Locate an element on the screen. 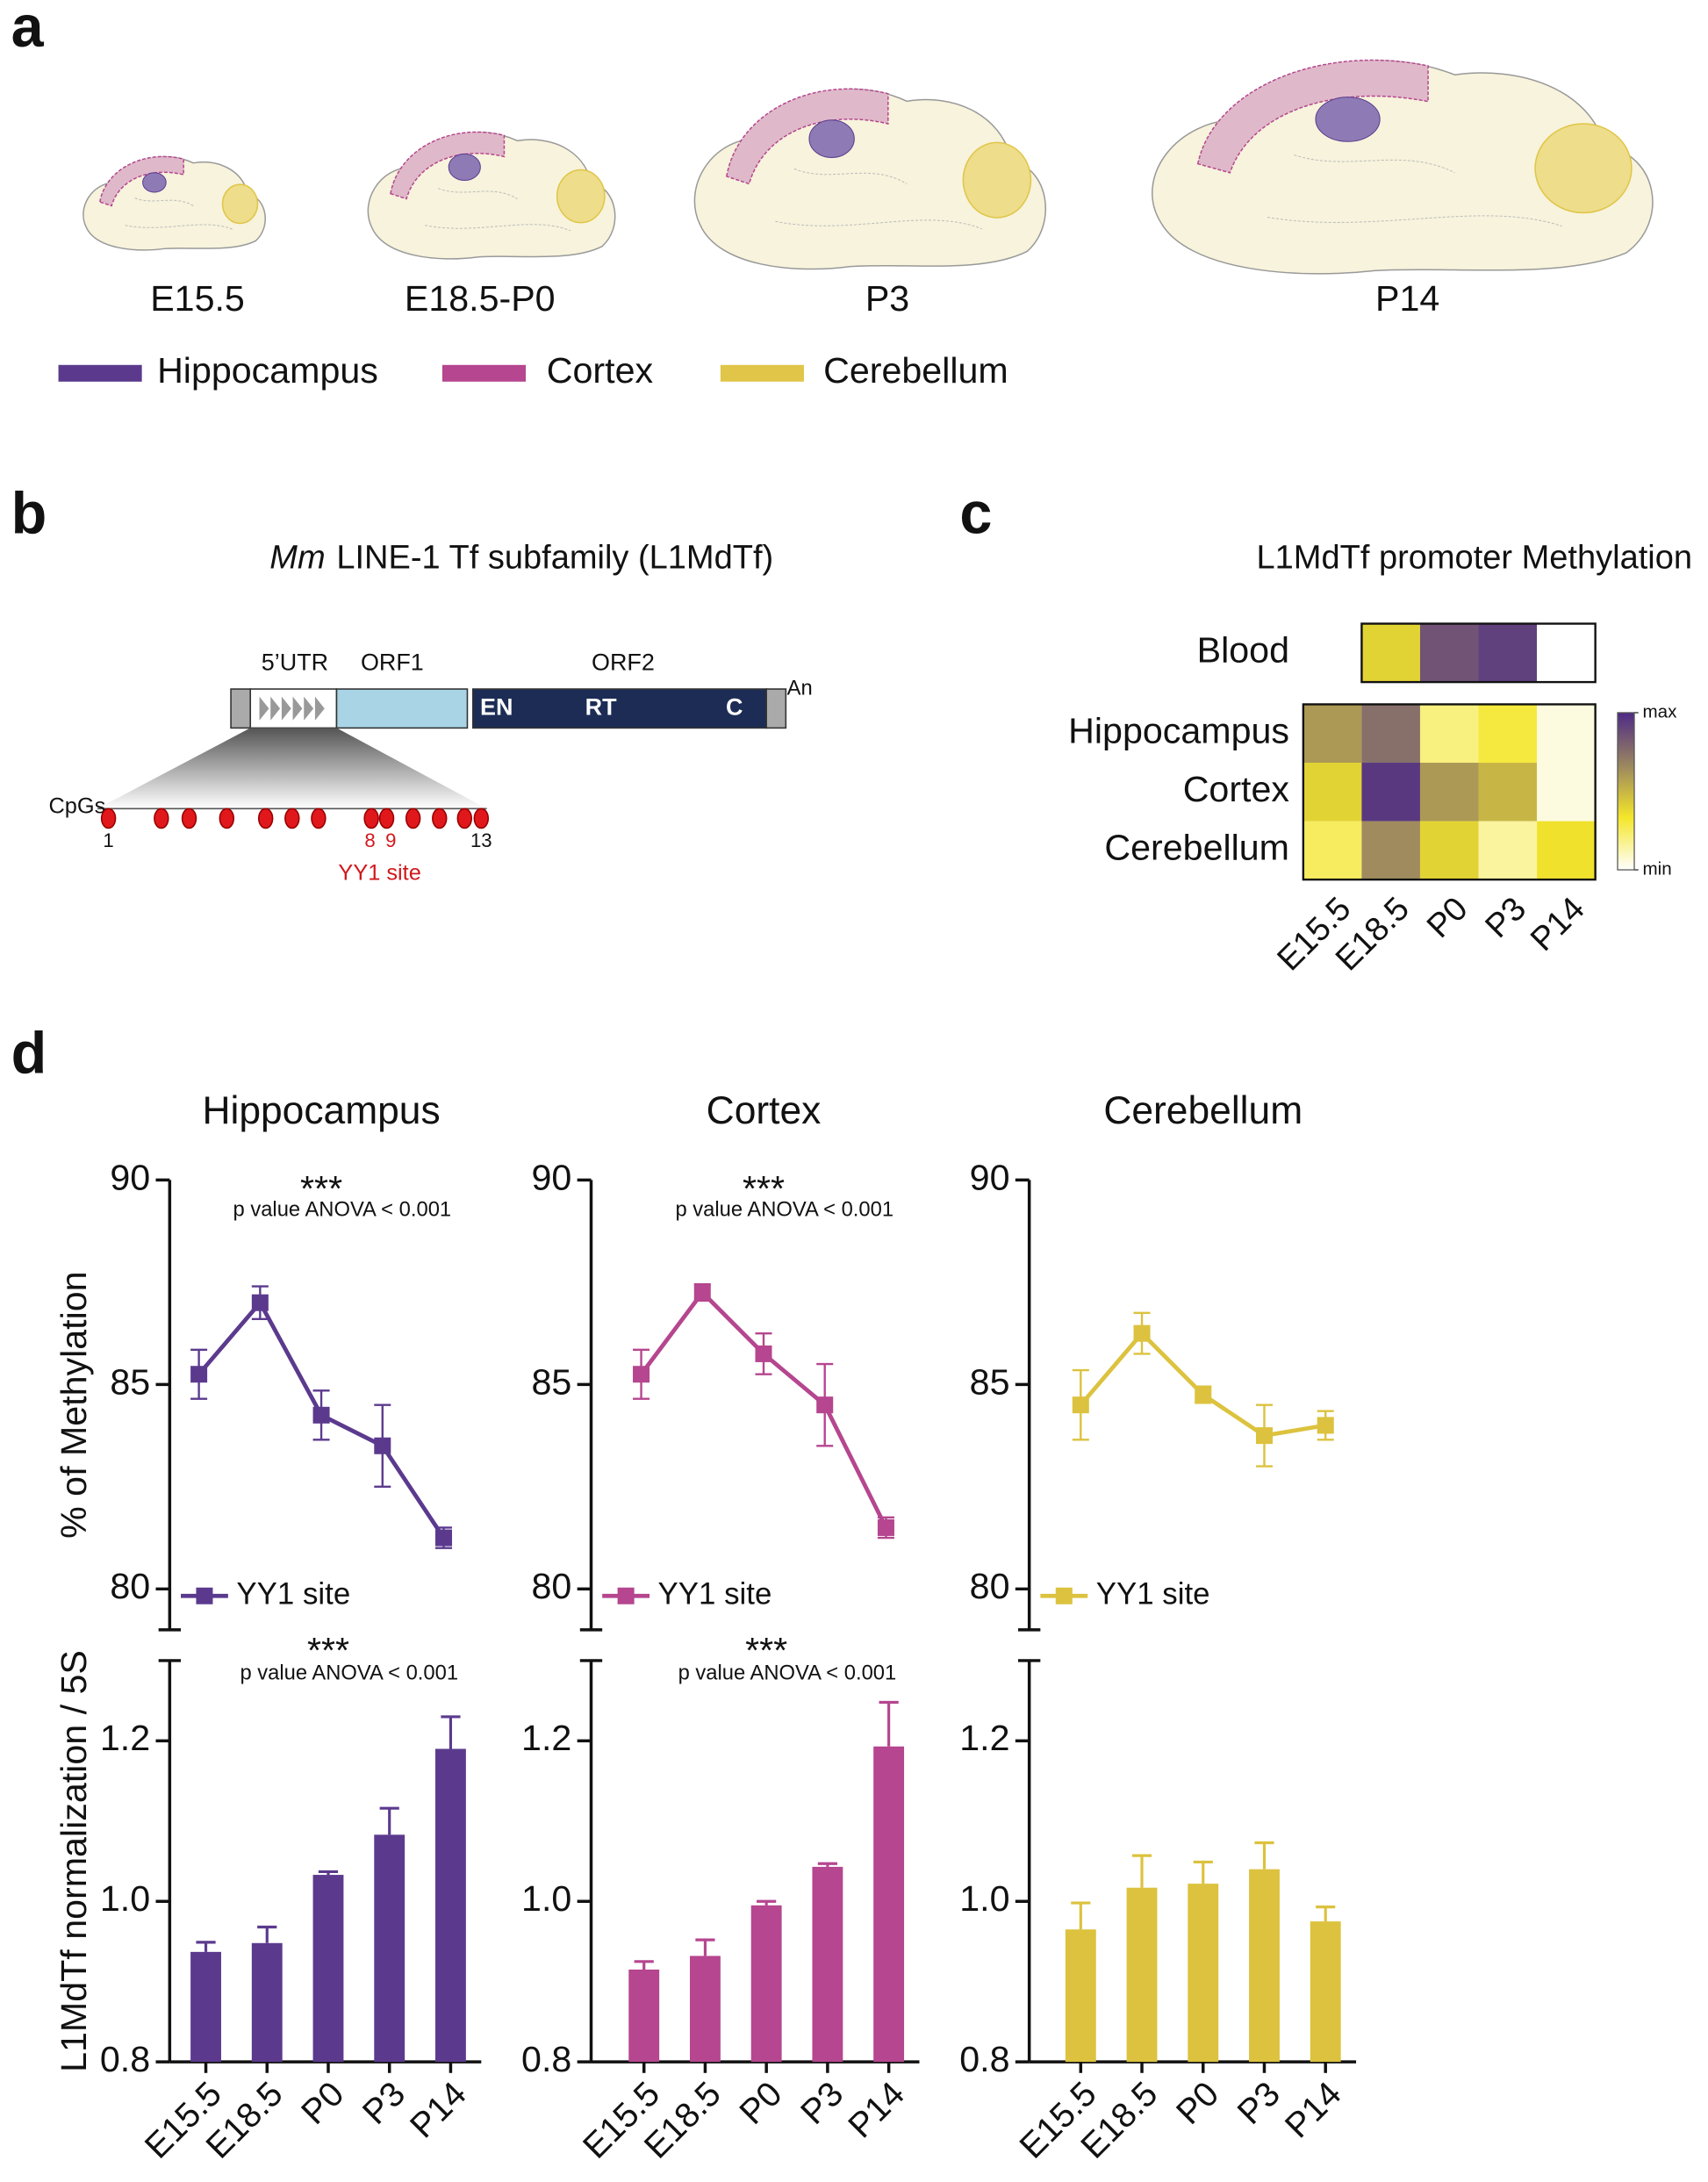 Image resolution: width=1708 pixels, height=2182 pixels. colorbar is located at coordinates (1626, 791).